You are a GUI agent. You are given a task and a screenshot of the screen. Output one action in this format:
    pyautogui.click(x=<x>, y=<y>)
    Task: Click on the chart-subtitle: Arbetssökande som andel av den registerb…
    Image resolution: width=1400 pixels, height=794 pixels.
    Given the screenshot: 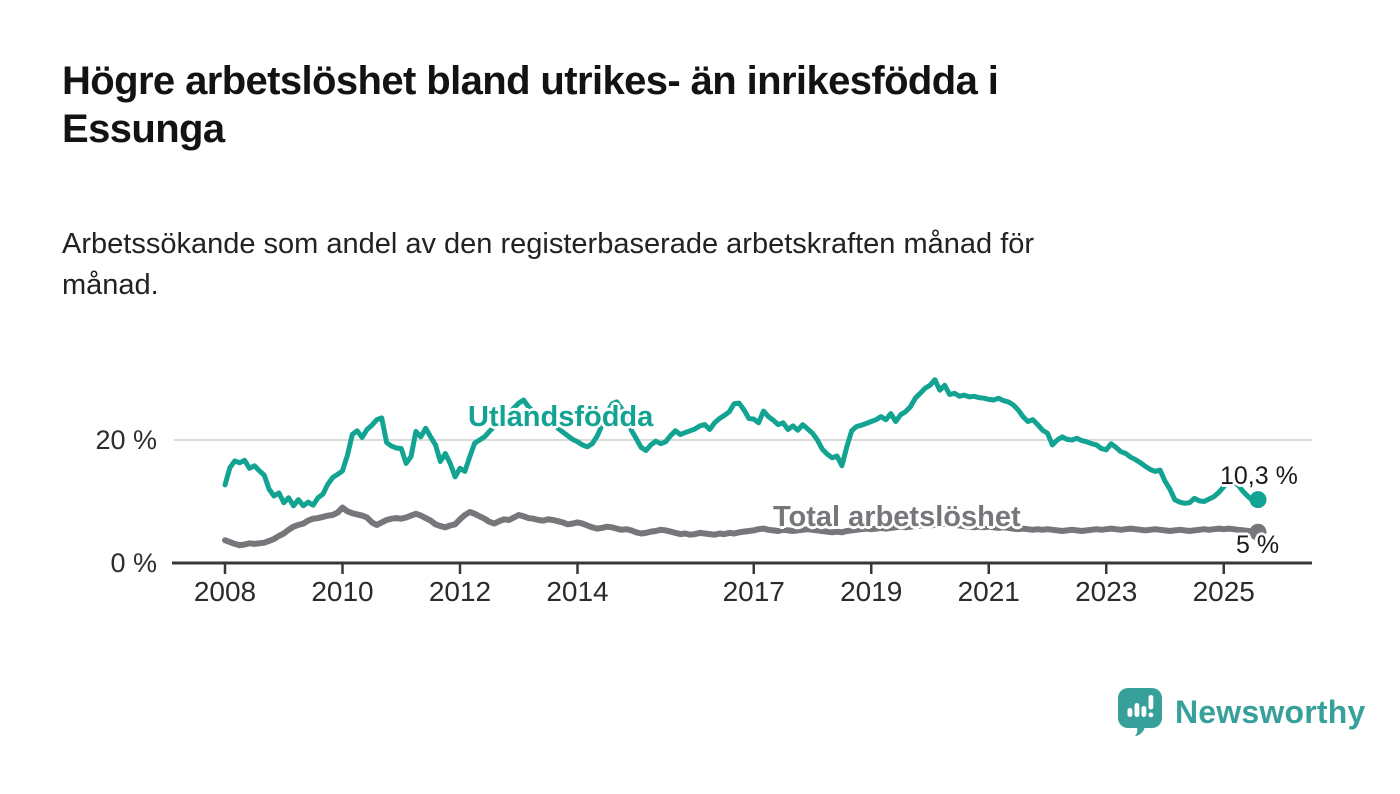 What is the action you would take?
    pyautogui.click(x=548, y=264)
    